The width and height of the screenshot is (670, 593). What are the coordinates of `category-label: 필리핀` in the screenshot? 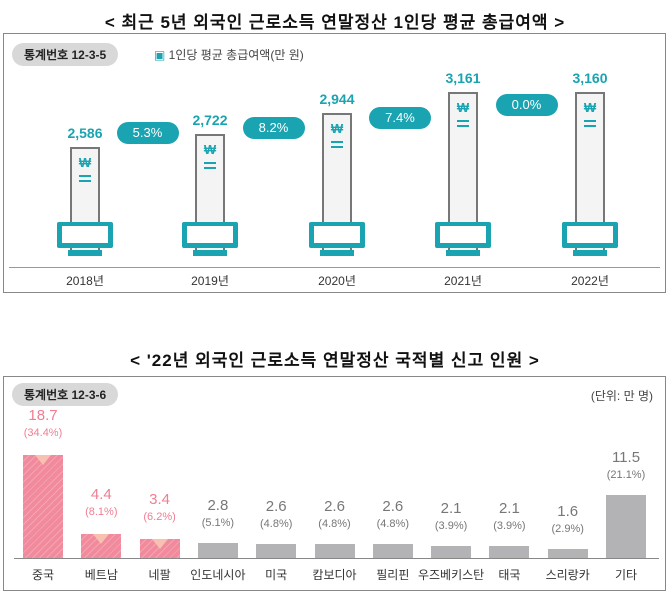 It's located at (393, 575).